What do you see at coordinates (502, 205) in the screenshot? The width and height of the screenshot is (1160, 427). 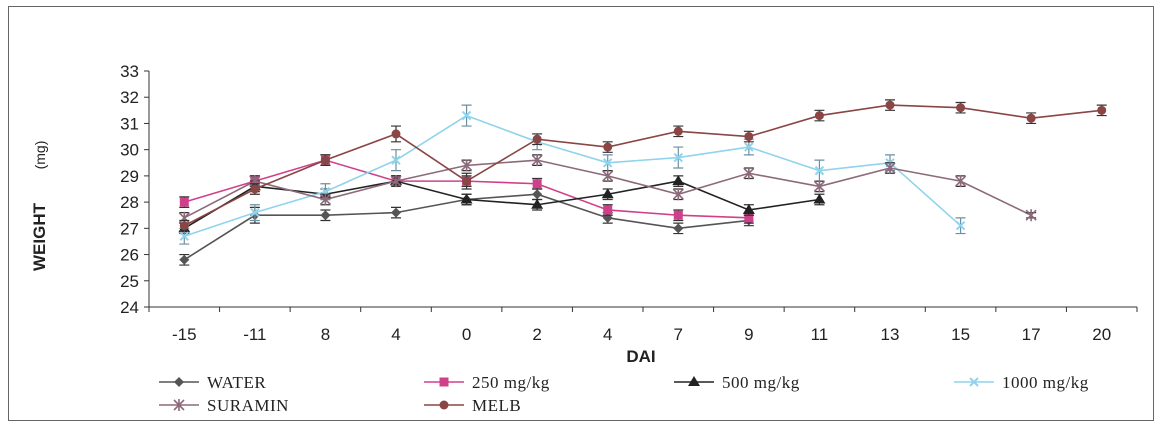 I see `series-500-mg-kg` at bounding box center [502, 205].